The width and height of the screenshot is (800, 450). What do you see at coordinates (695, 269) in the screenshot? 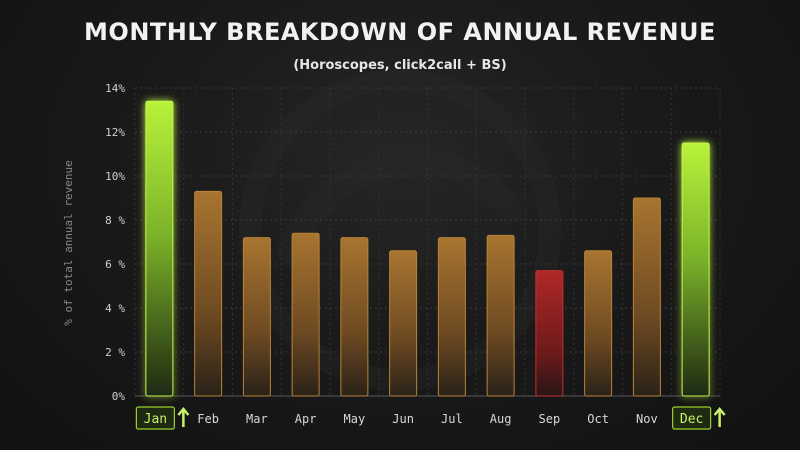
I see `bar-dec` at bounding box center [695, 269].